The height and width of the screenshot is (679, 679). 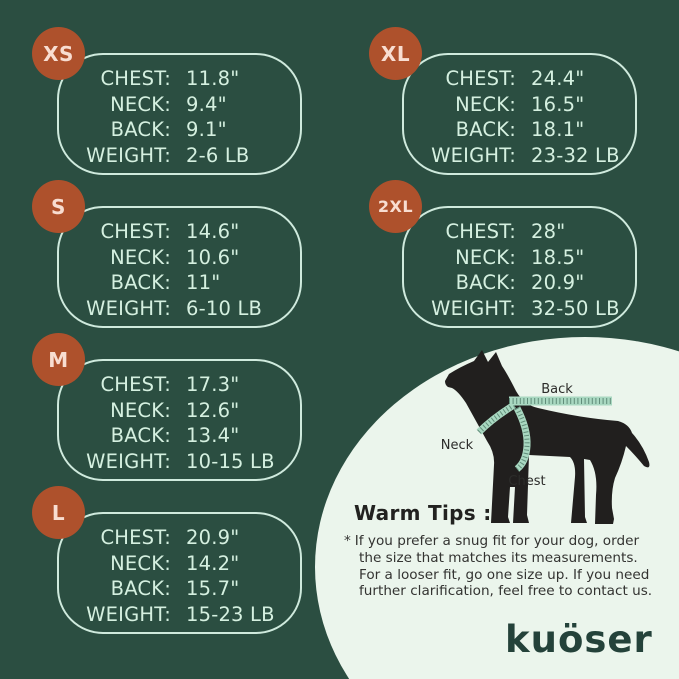 What do you see at coordinates (213, 232) in the screenshot?
I see `measure-value-chest: 14.6"` at bounding box center [213, 232].